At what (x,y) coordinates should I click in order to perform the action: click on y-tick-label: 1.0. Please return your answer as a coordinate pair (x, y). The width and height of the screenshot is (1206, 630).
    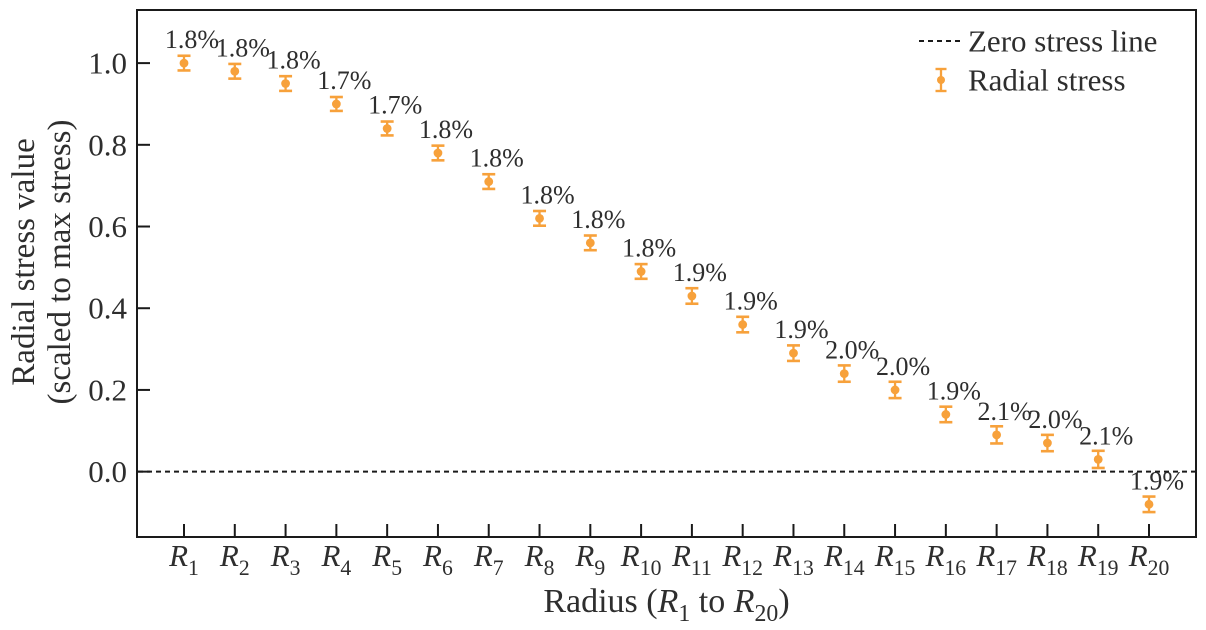
    Looking at the image, I should click on (107, 63).